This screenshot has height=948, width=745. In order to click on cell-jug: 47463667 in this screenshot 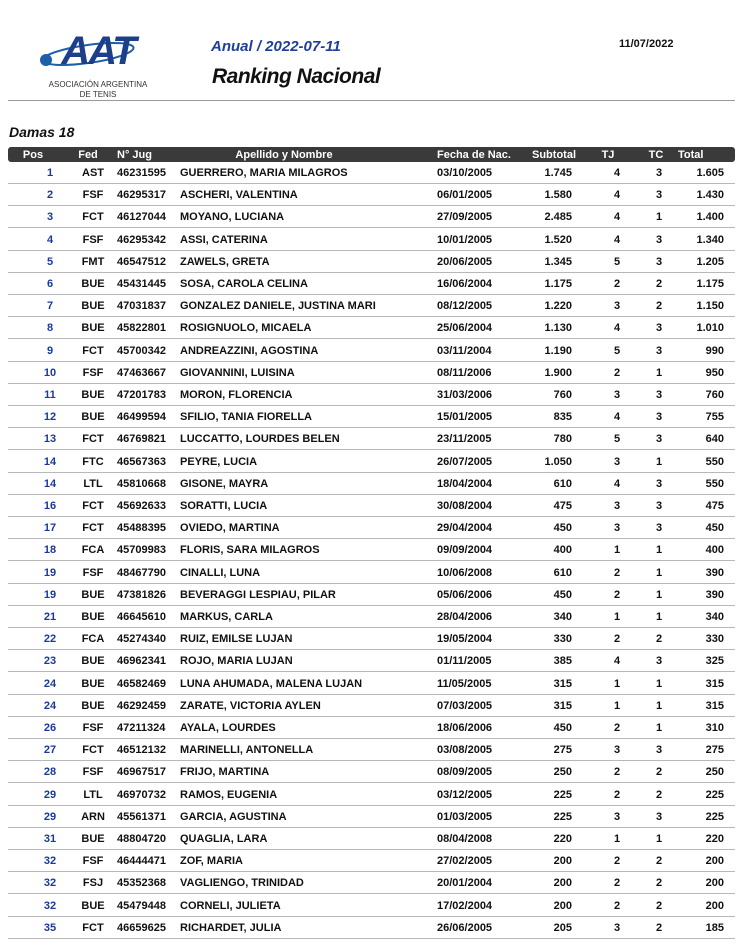, I will do `click(141, 372)`.